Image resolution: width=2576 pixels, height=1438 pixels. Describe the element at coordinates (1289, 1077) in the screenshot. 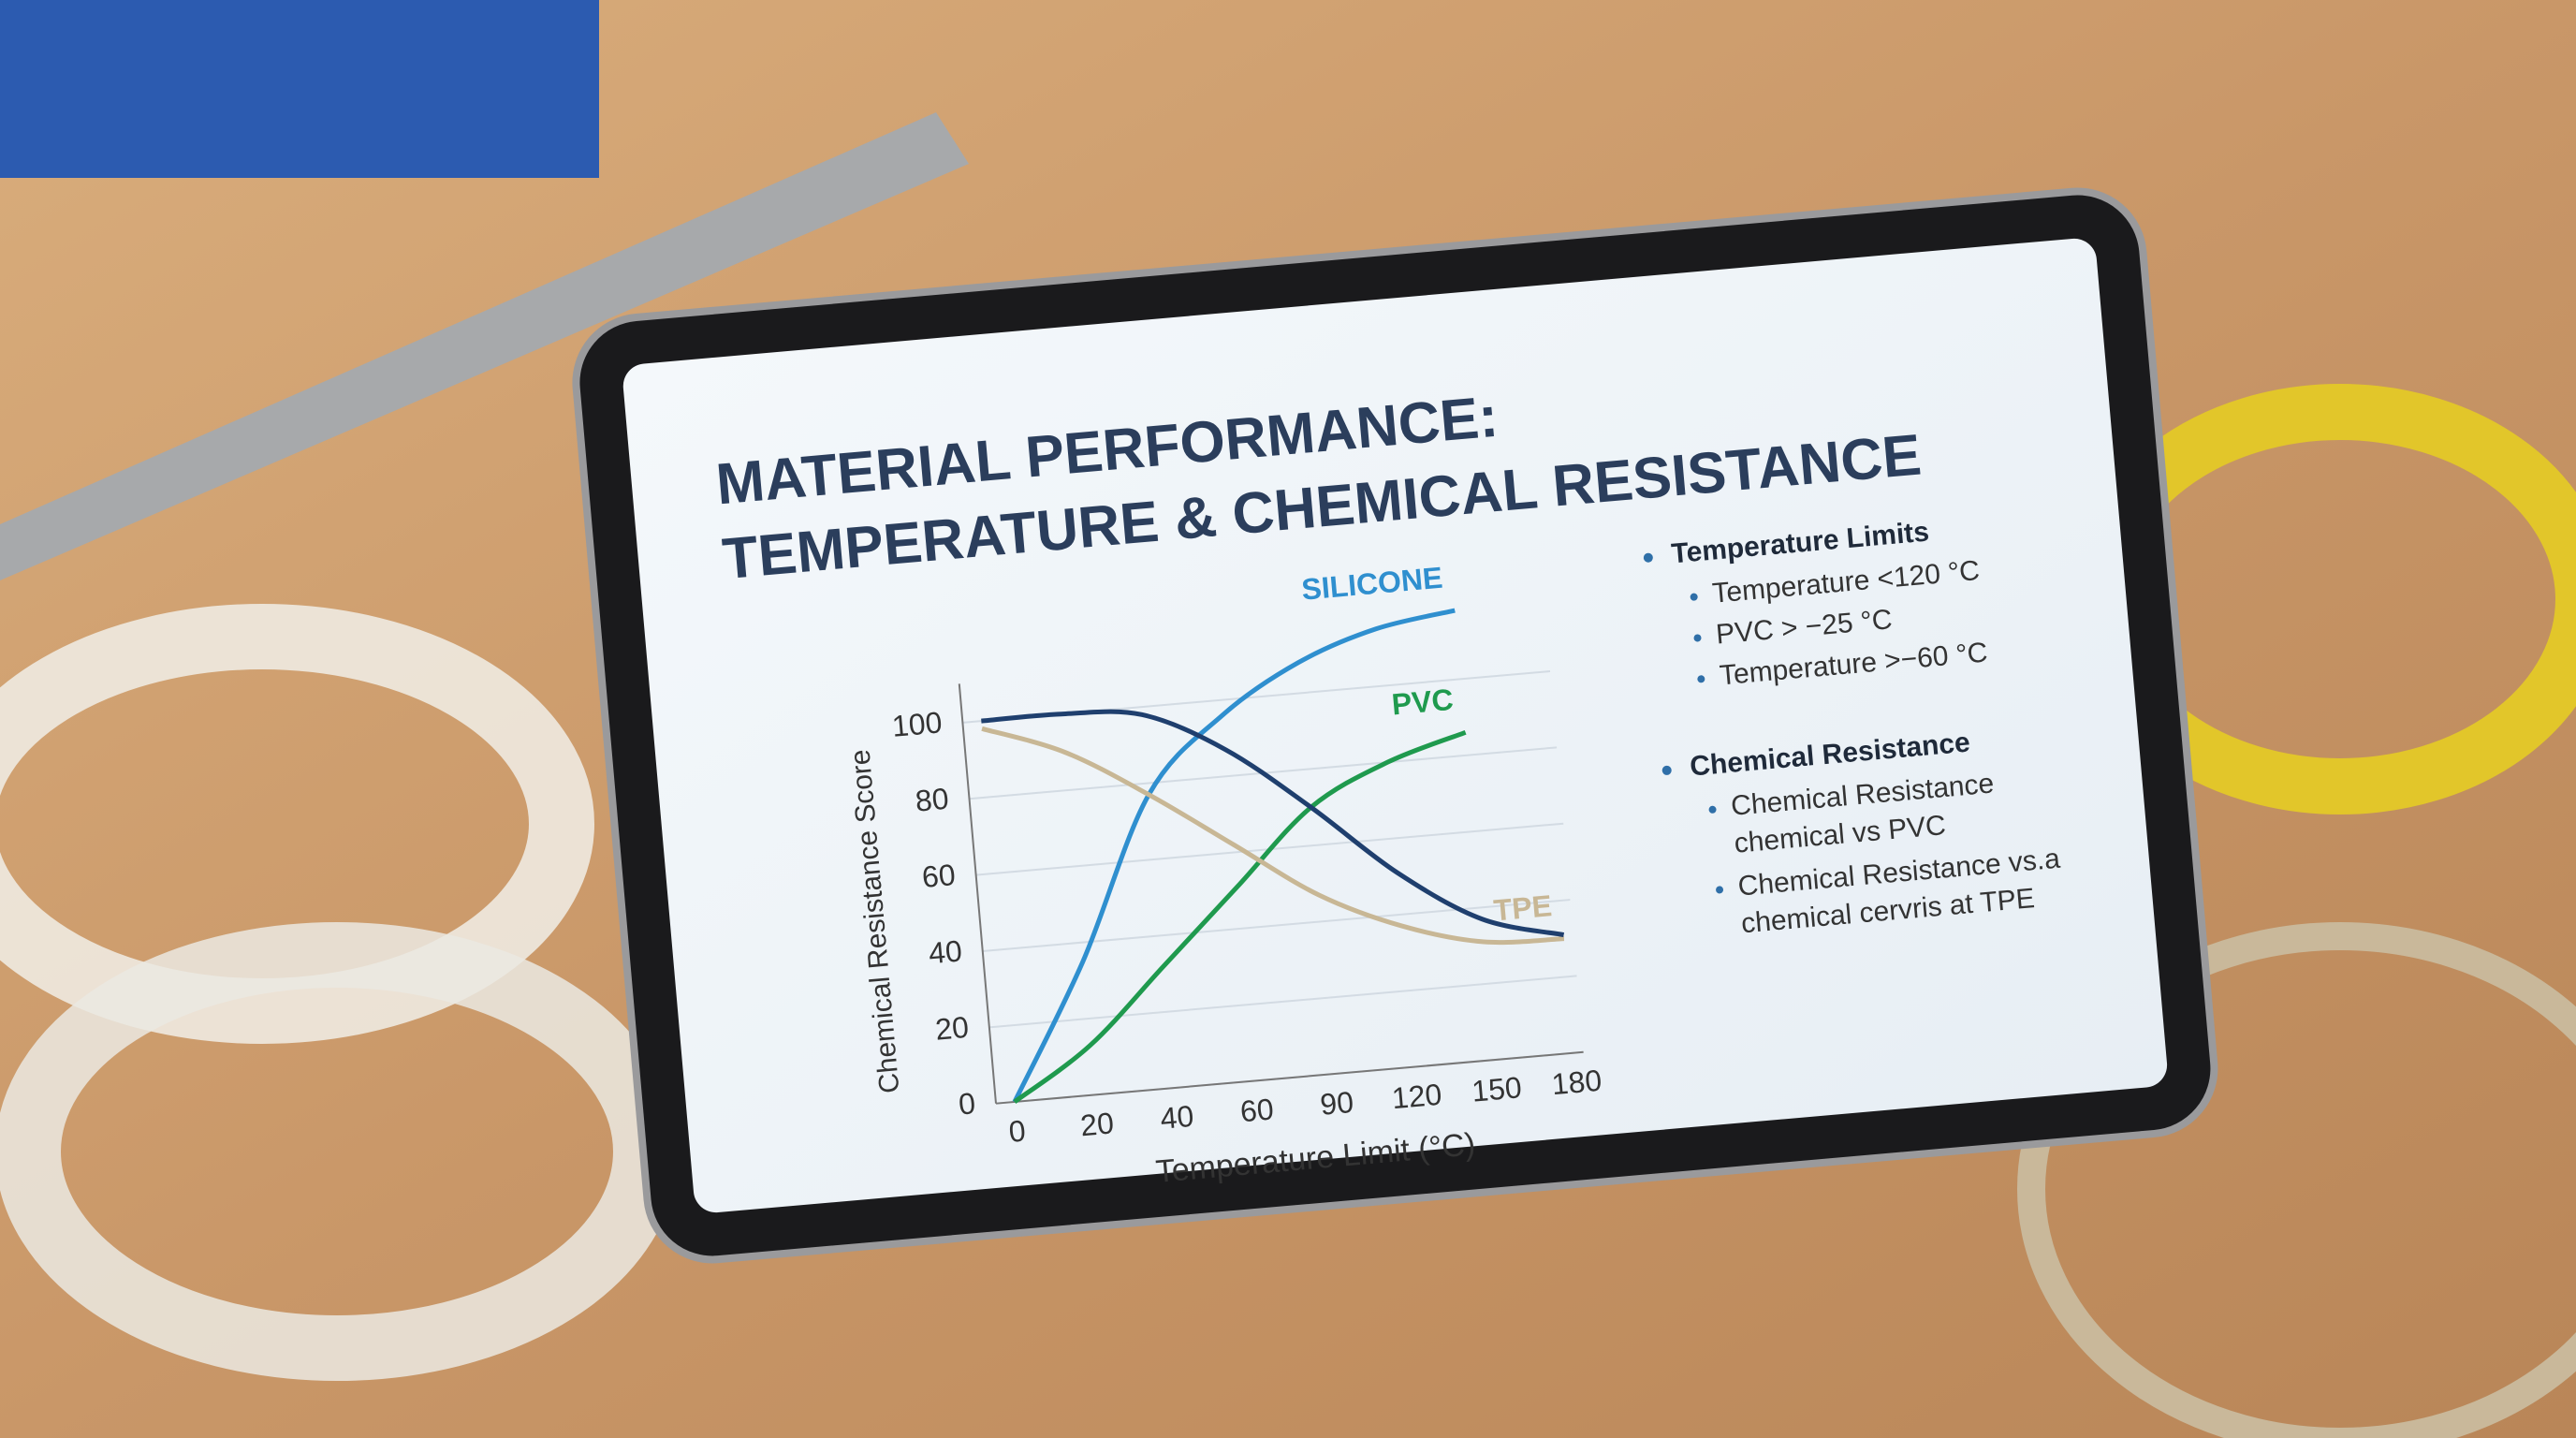

I see `x-axis` at that location.